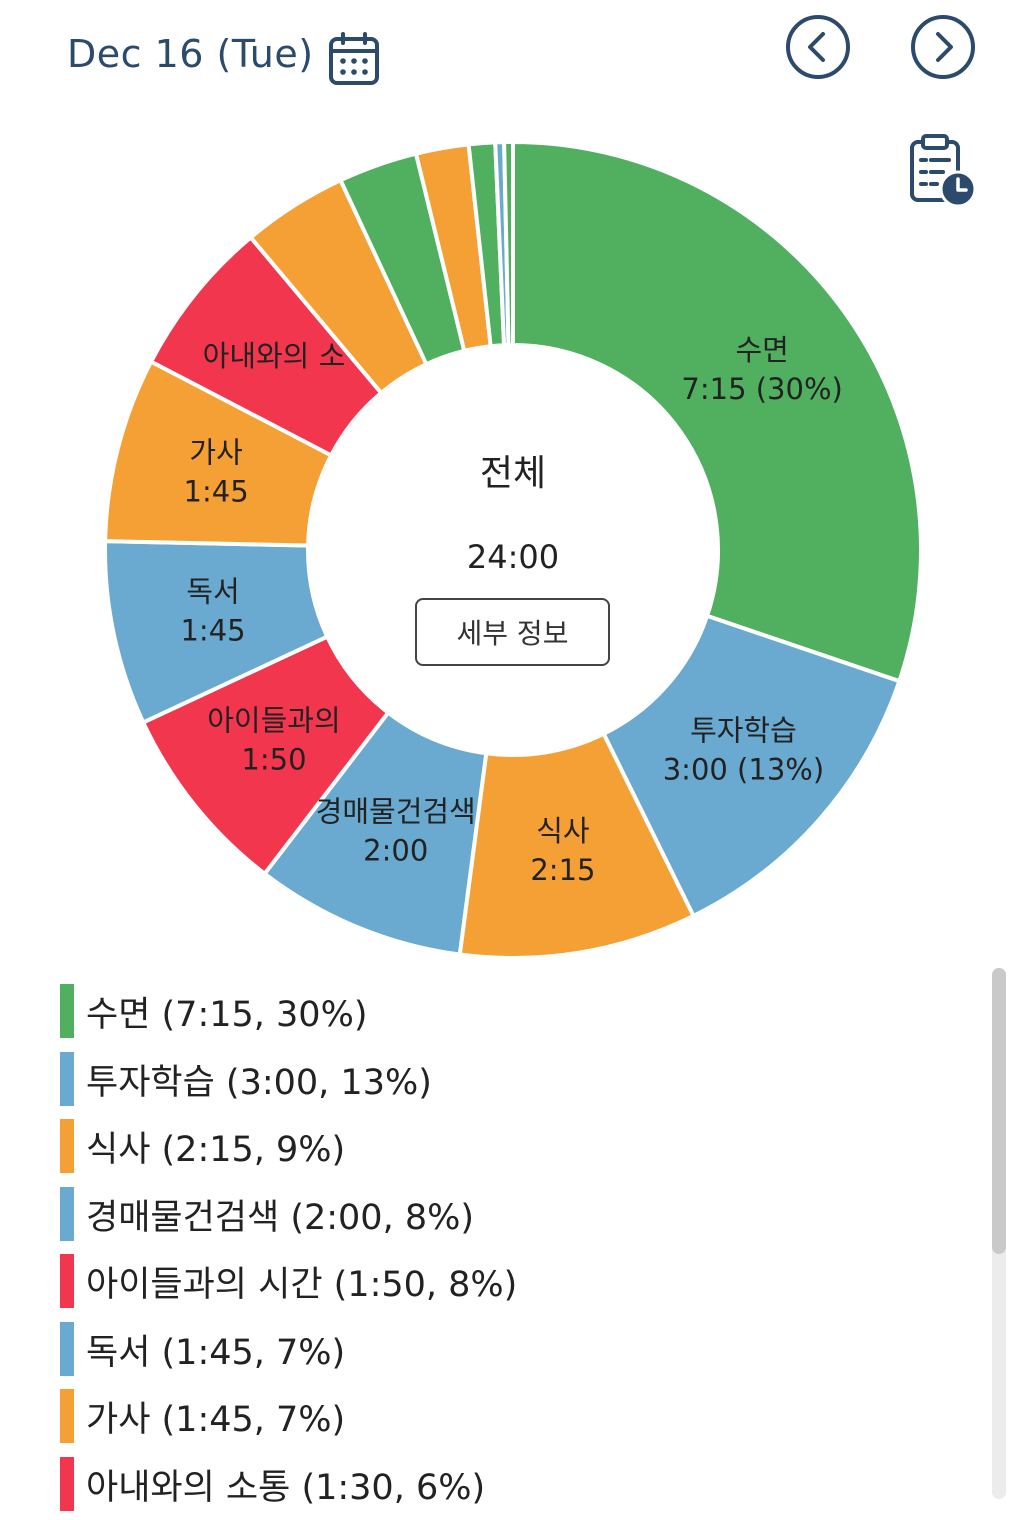 The height and width of the screenshot is (1520, 1026). I want to click on legend-label: 수면 (7:15, 30%), so click(226, 1011).